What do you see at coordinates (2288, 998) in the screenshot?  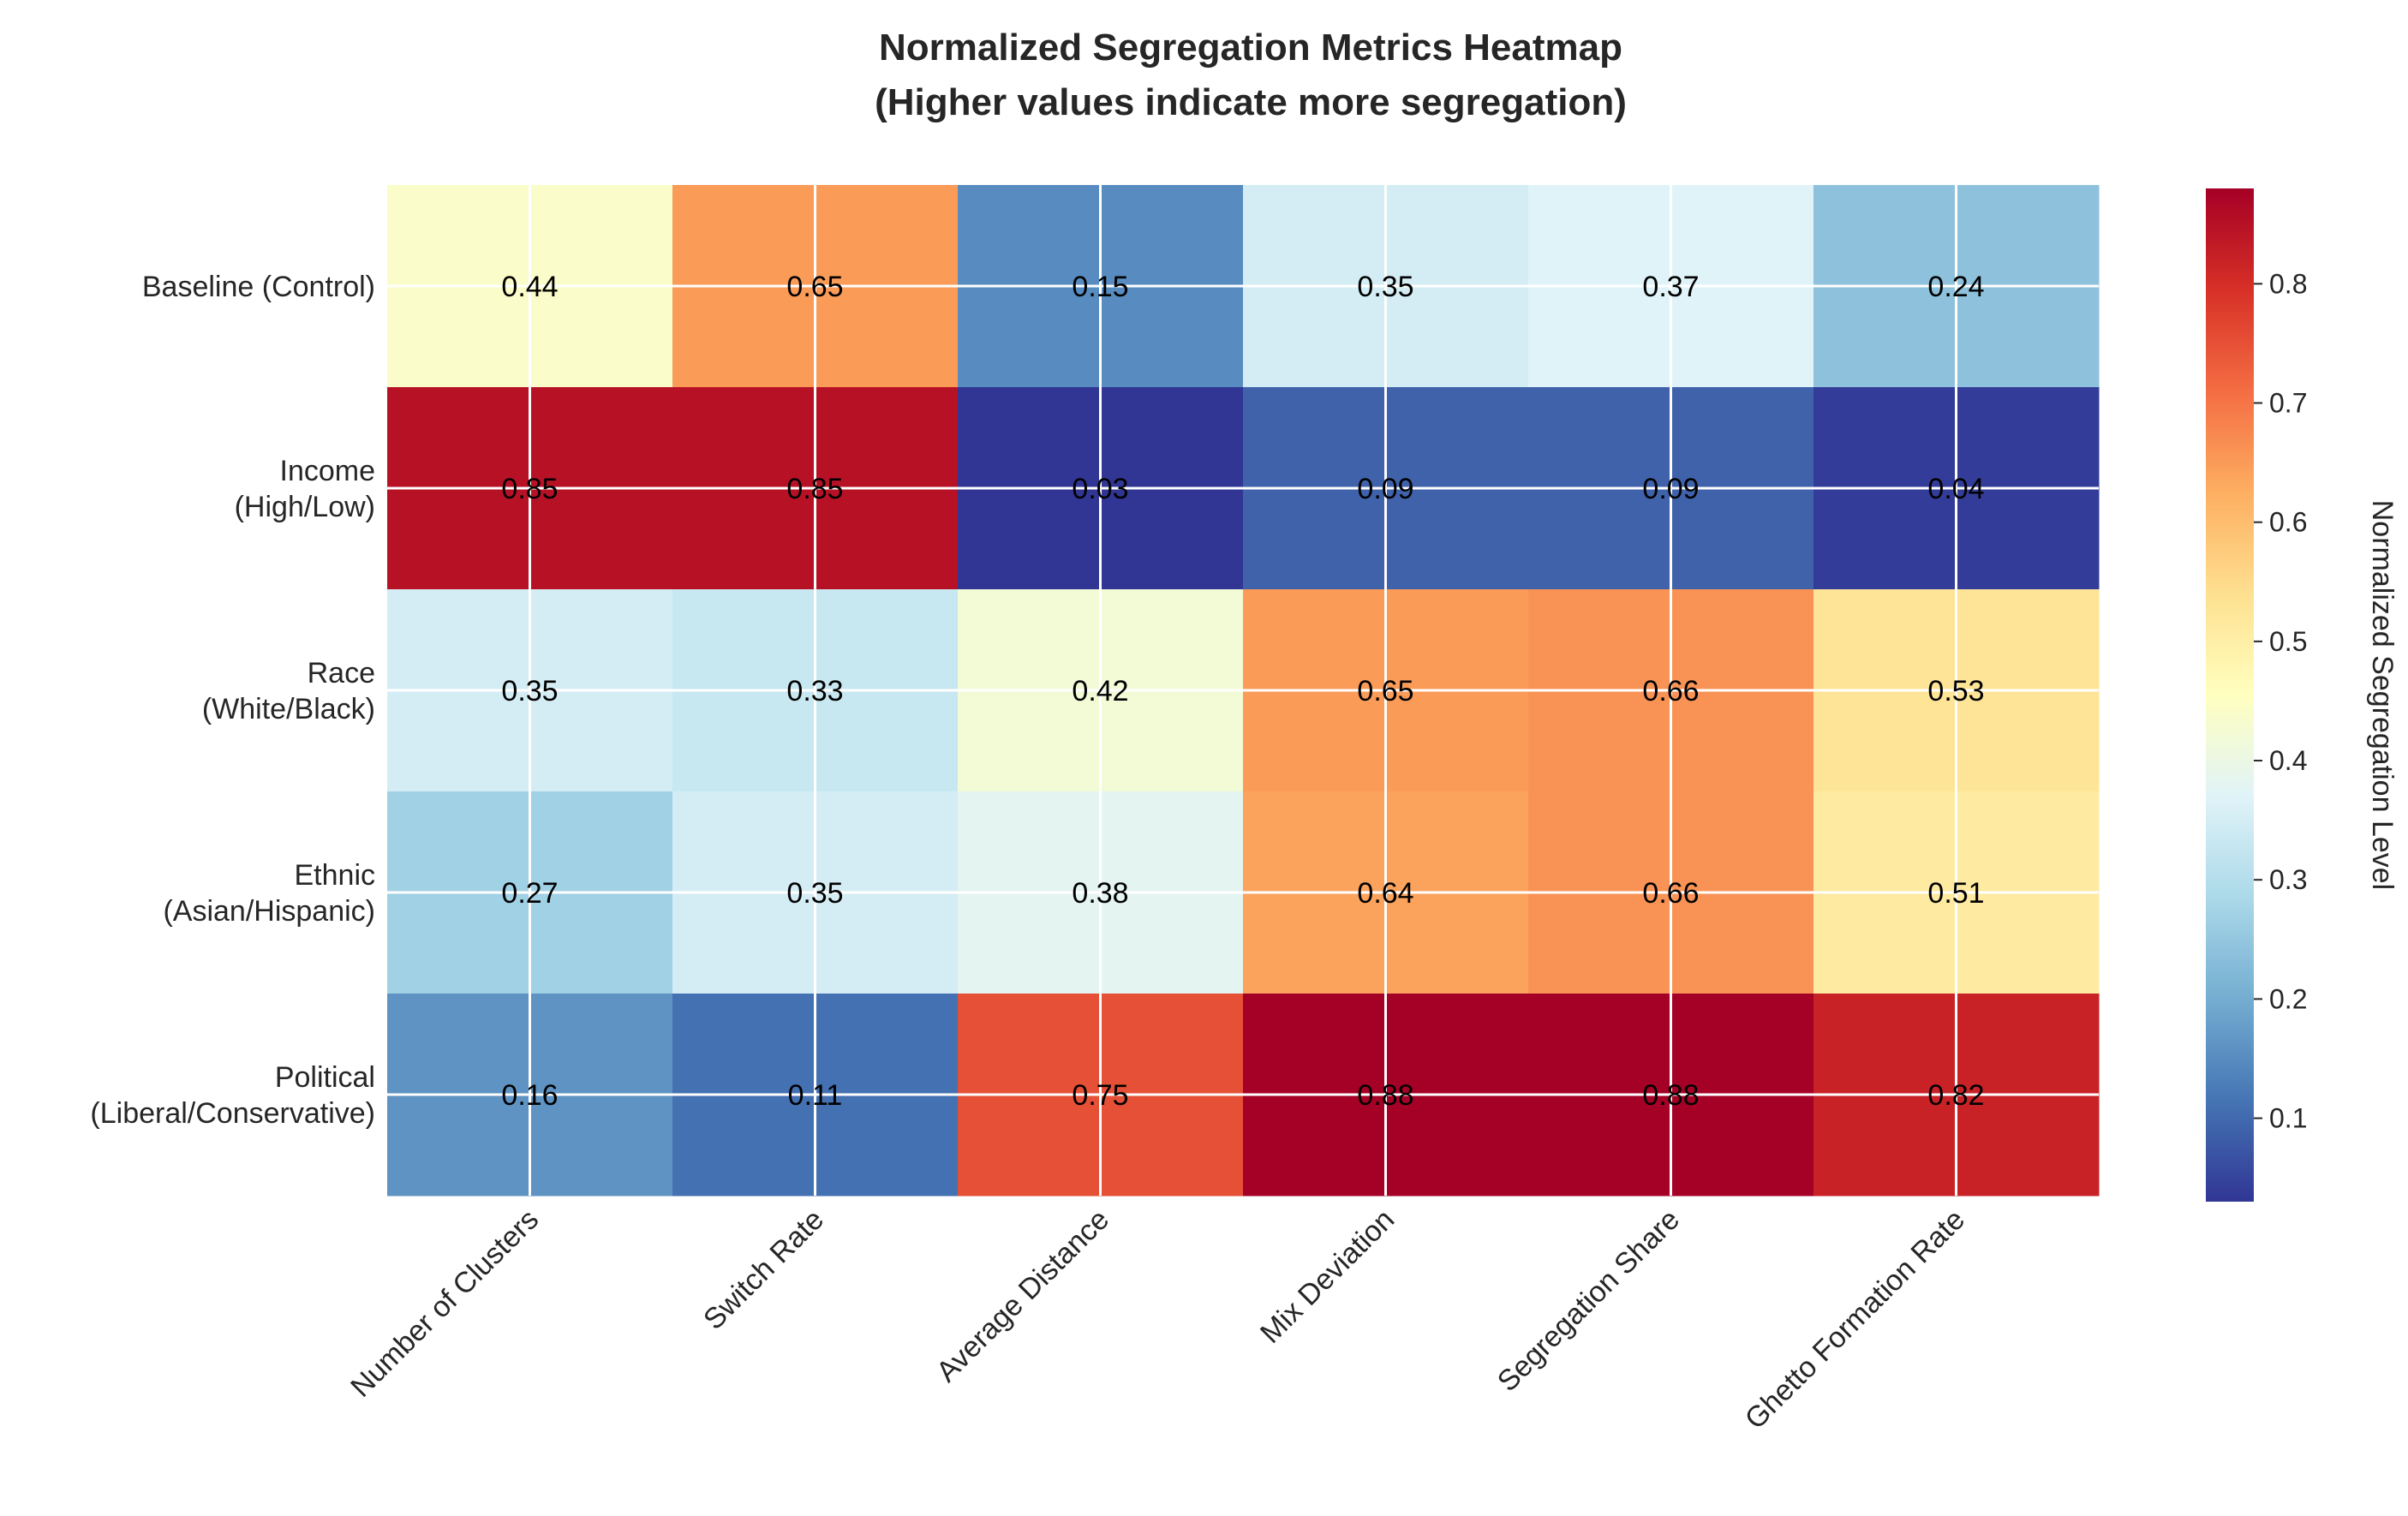 I see `colorbar-tick-label: 0.2` at bounding box center [2288, 998].